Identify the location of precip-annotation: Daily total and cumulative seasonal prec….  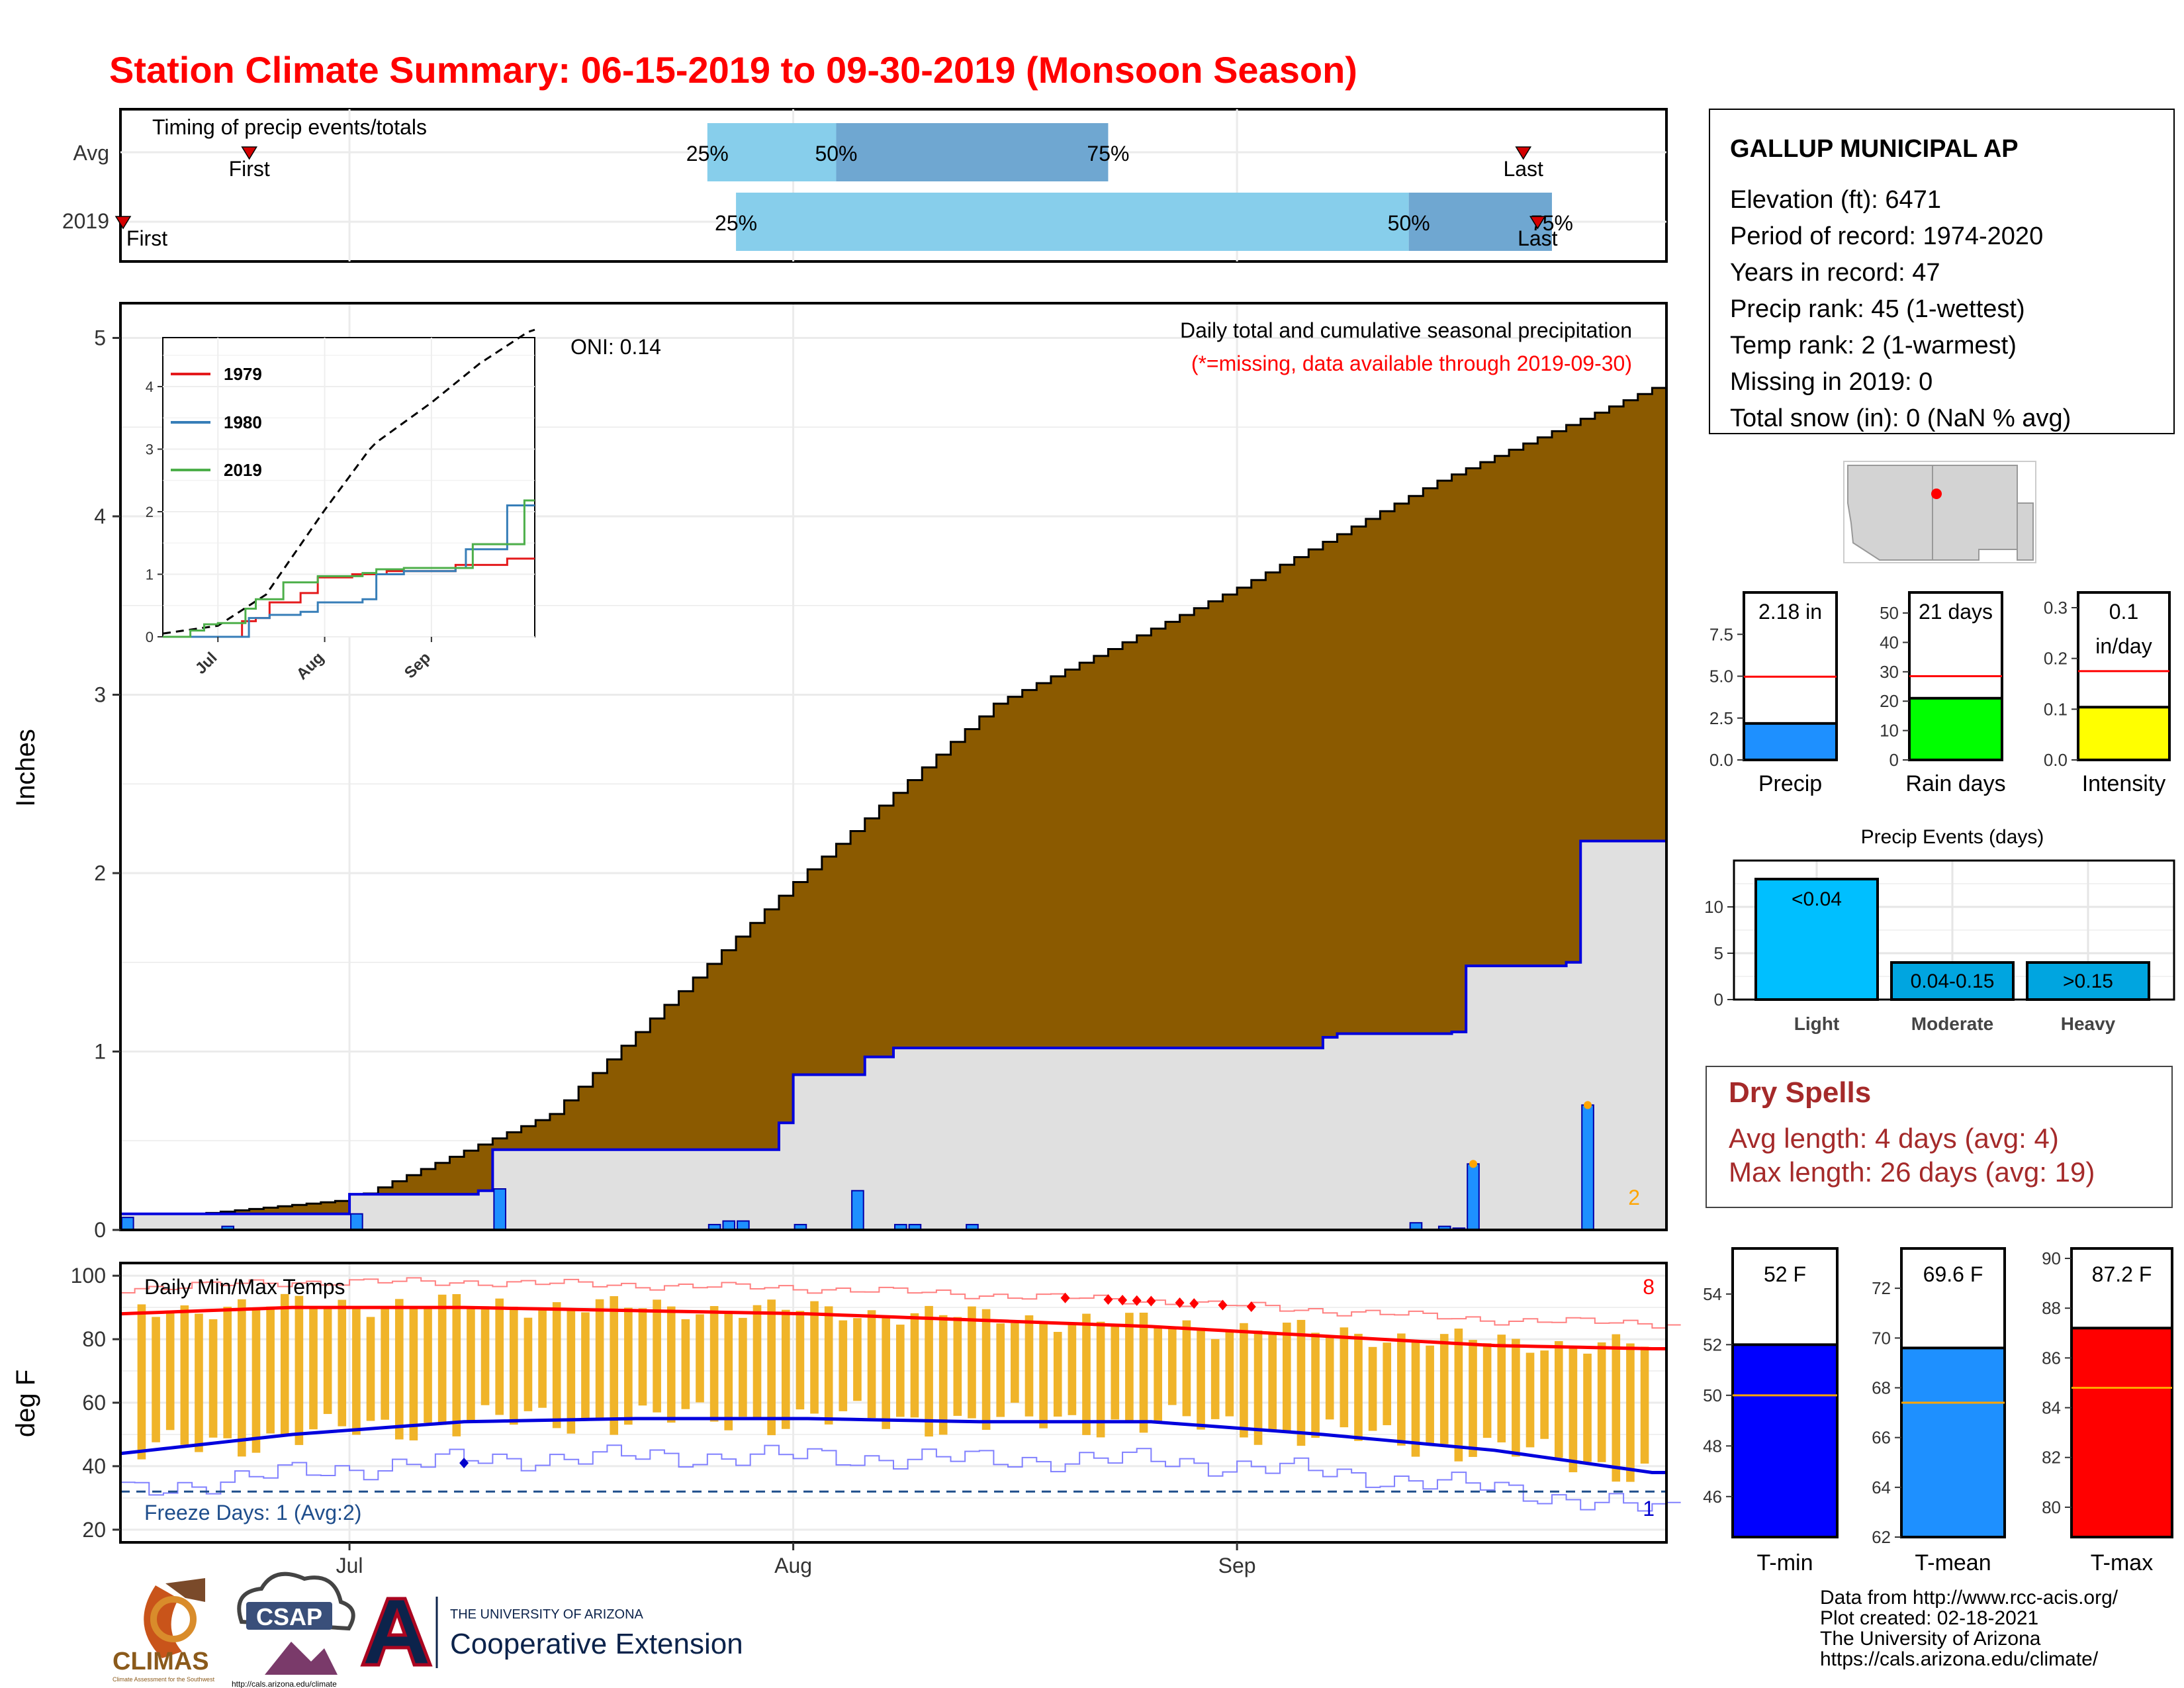
(1406, 330).